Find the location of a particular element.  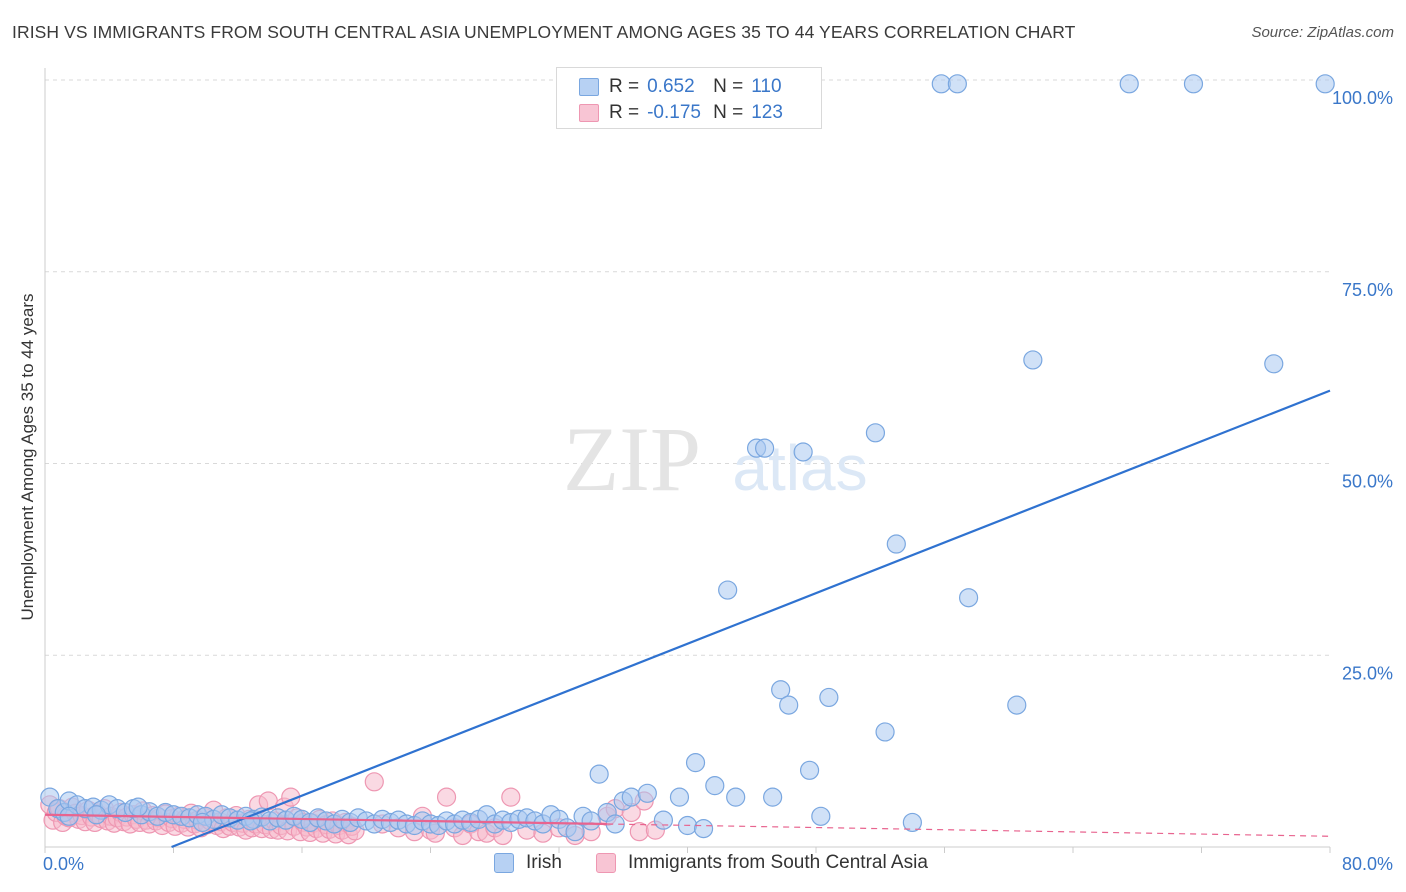

legend-r-value: -0.175 is located at coordinates (674, 112).